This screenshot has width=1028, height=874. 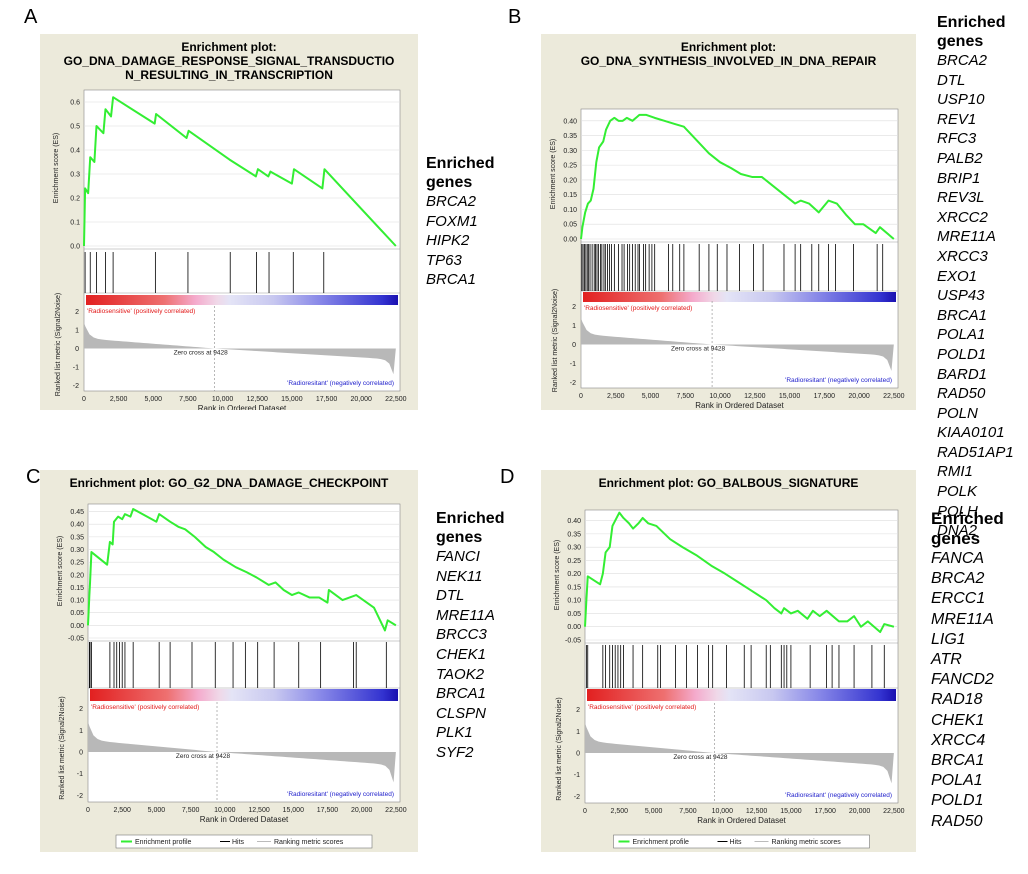 I want to click on es-tick-label: 0.35, so click(x=77, y=537).